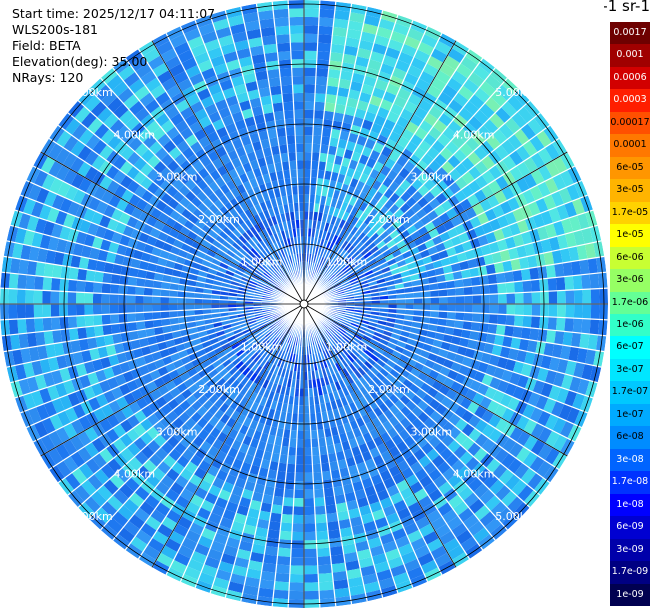 This screenshot has height=610, width=650. I want to click on colorbar-tick: 3e-08, so click(630, 460).